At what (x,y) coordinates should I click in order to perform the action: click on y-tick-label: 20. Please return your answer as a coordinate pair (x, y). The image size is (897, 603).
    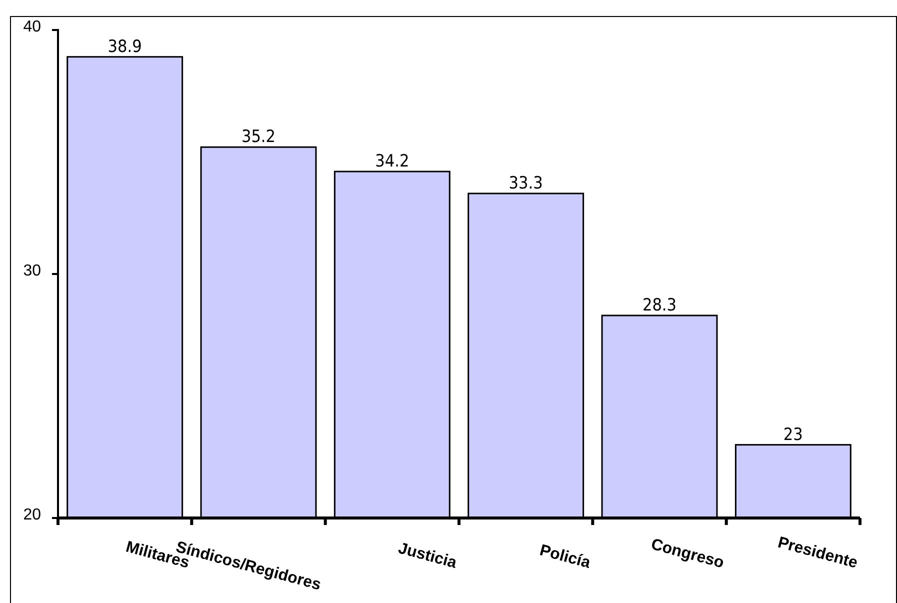
    Looking at the image, I should click on (32, 515).